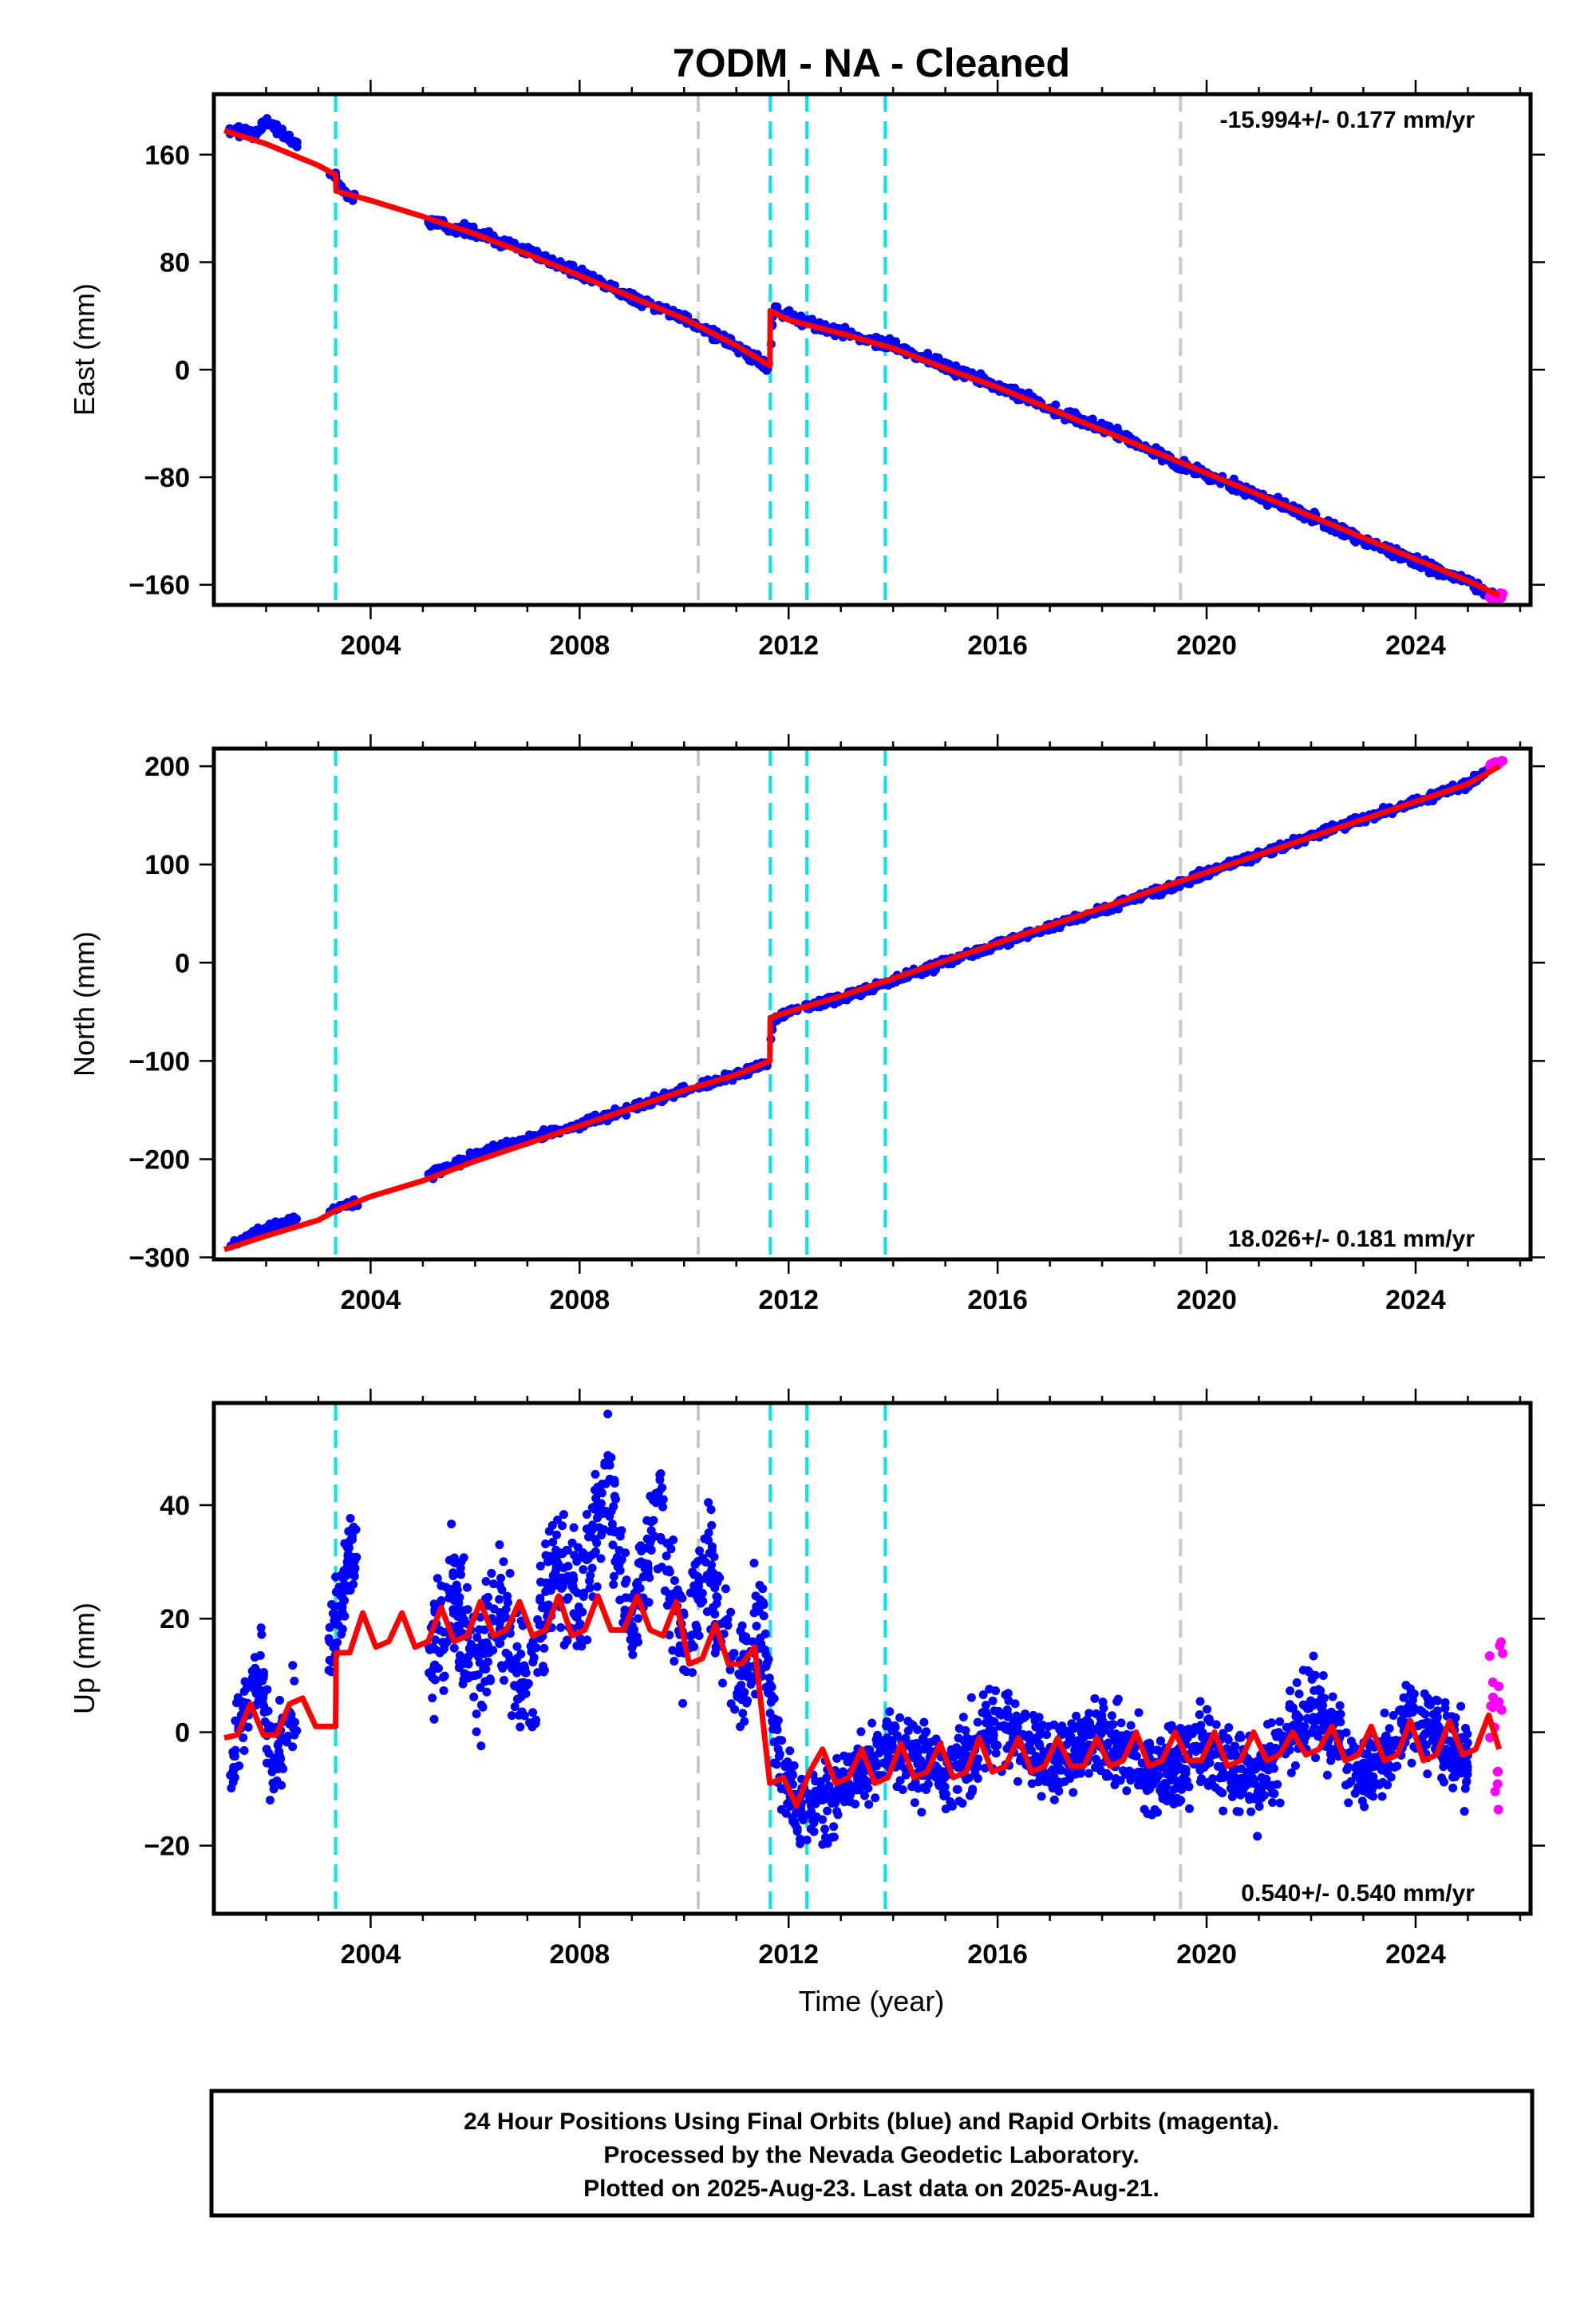 The image size is (1596, 2316). What do you see at coordinates (159, 586) in the screenshot?
I see `y-tick-label: −160` at bounding box center [159, 586].